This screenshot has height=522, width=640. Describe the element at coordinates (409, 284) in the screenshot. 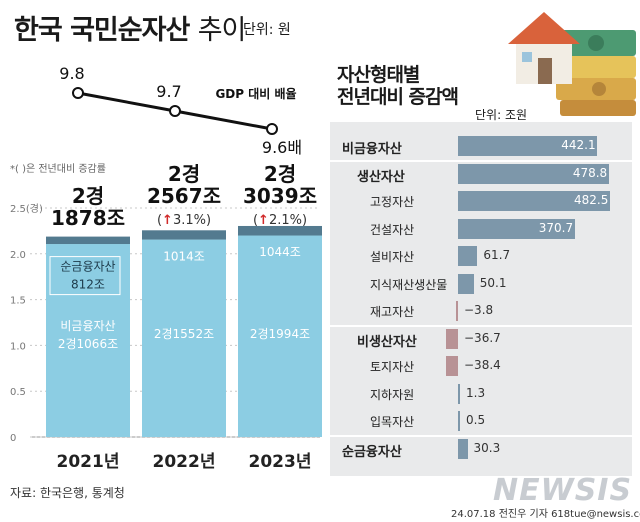

I see `row-label: 지식재산생산물` at that location.